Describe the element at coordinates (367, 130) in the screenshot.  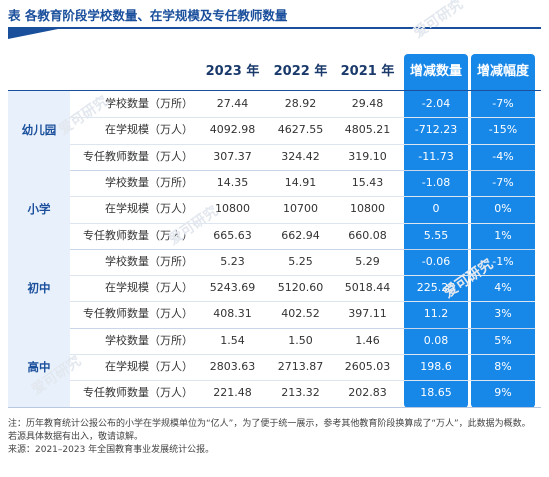
I see `cell-v2021: 4805.21` at that location.